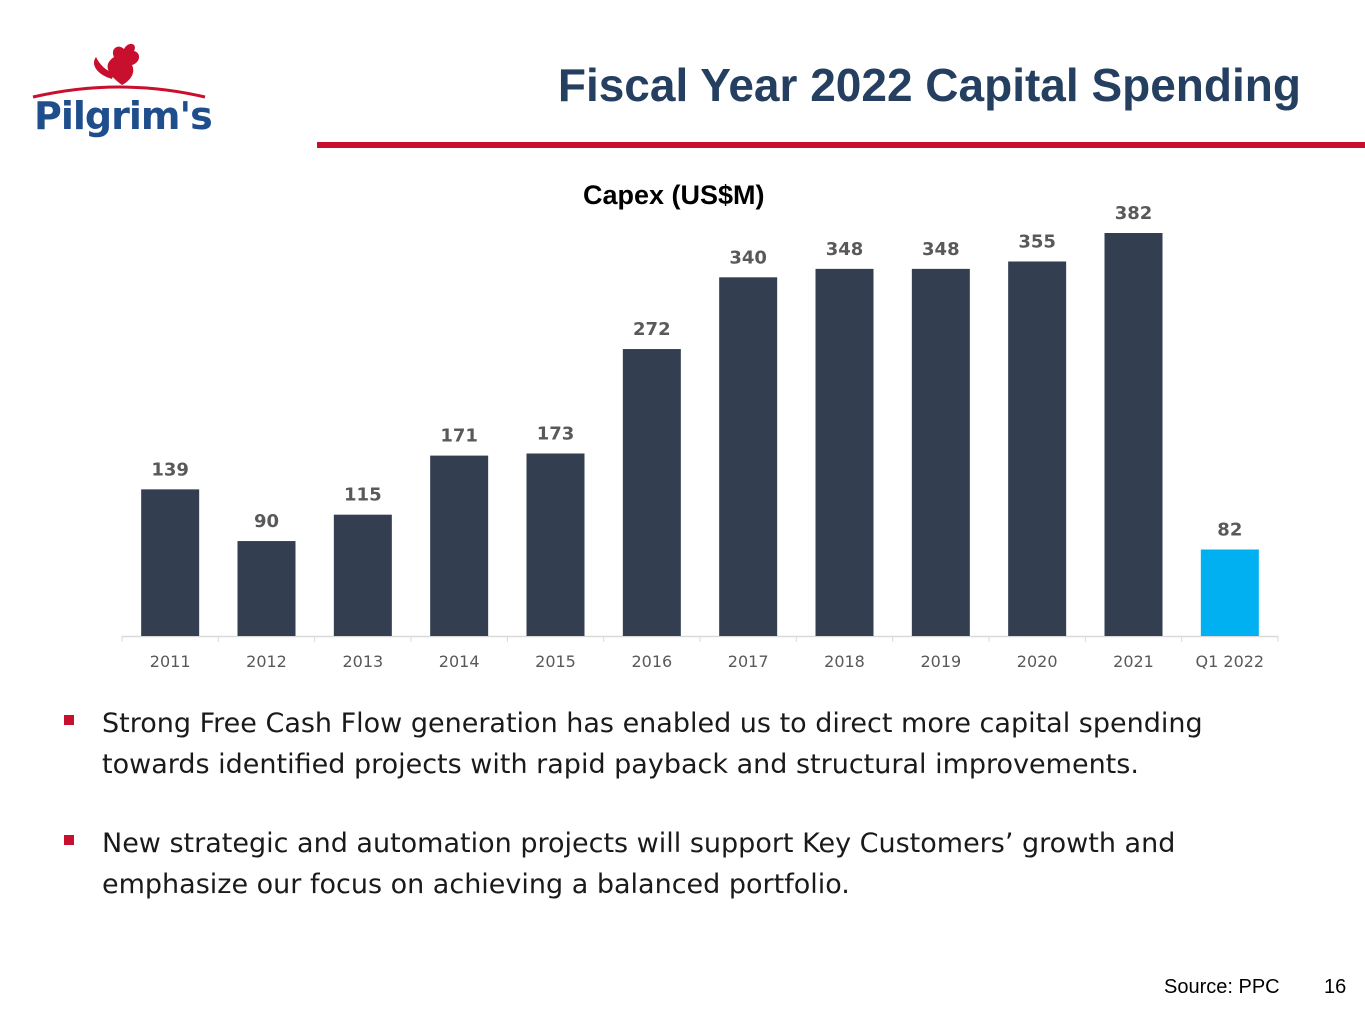 The height and width of the screenshot is (1024, 1365). Describe the element at coordinates (556, 433) in the screenshot. I see `data-label: 173` at that location.